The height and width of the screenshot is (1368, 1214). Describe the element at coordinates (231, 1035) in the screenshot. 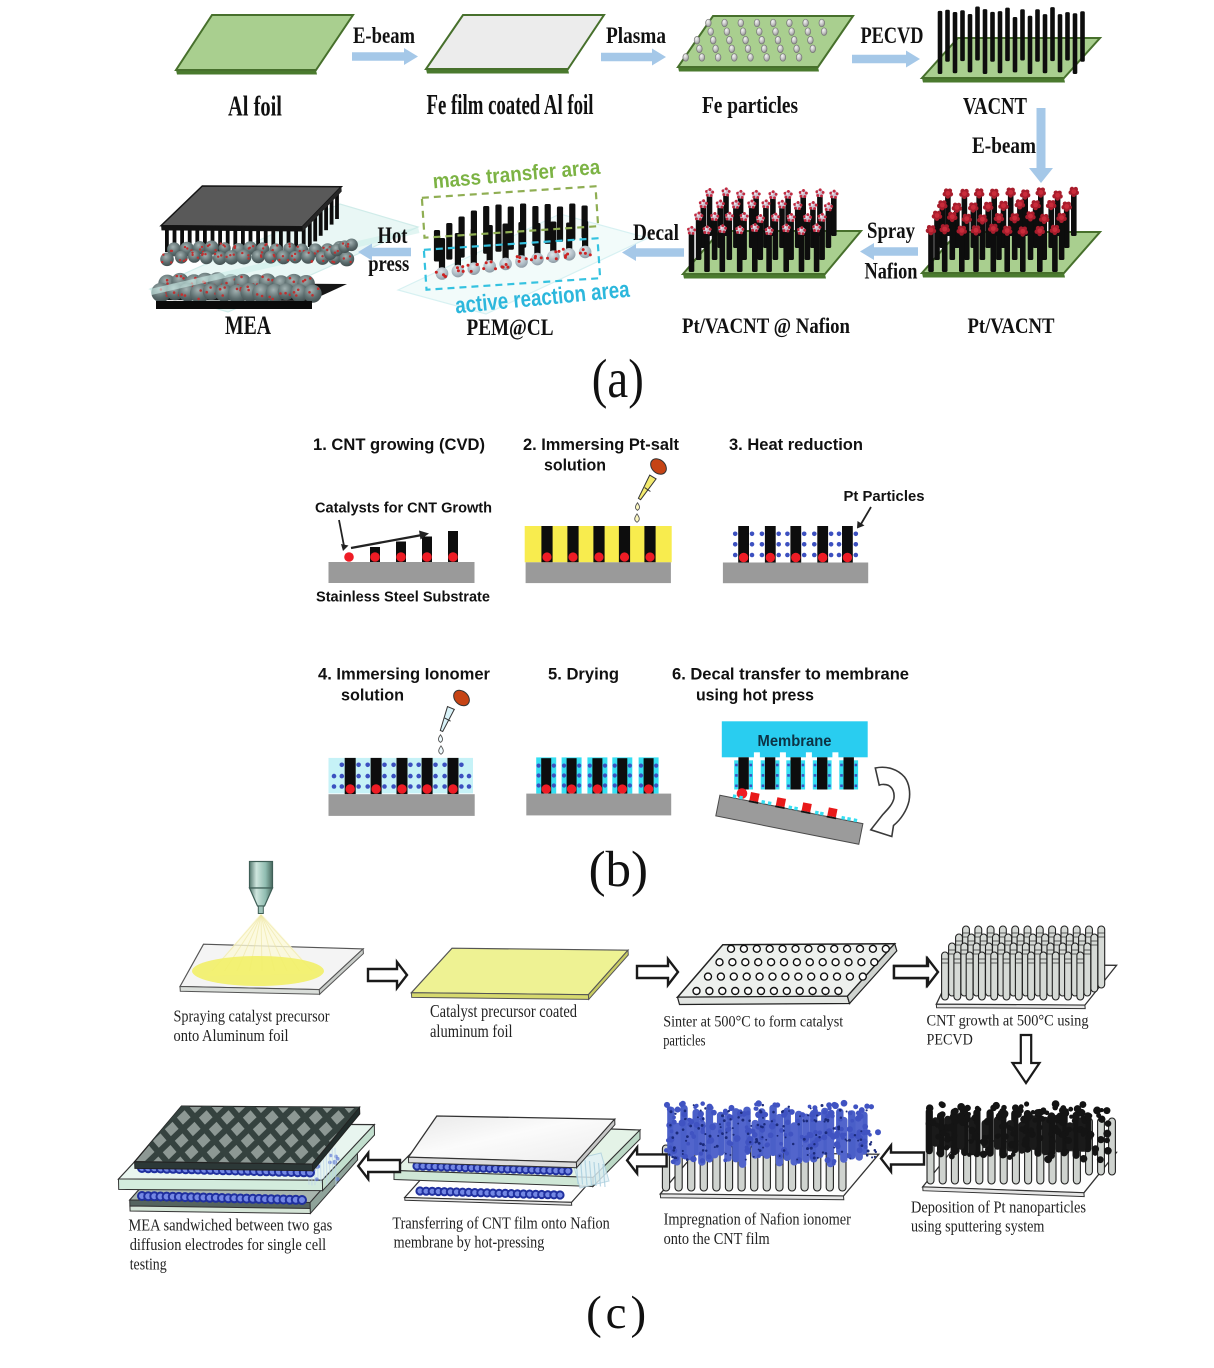

I see `svg-text: onto Aluminum foil` at that location.